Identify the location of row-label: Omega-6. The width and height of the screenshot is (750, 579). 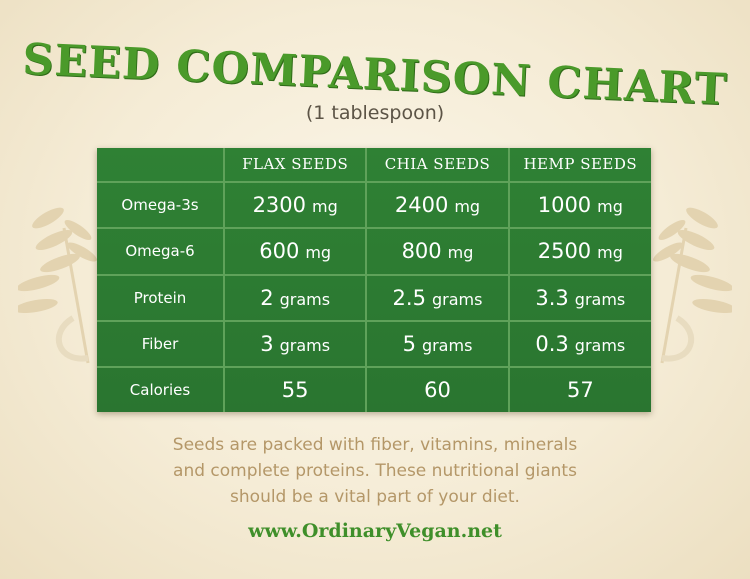
(161, 251).